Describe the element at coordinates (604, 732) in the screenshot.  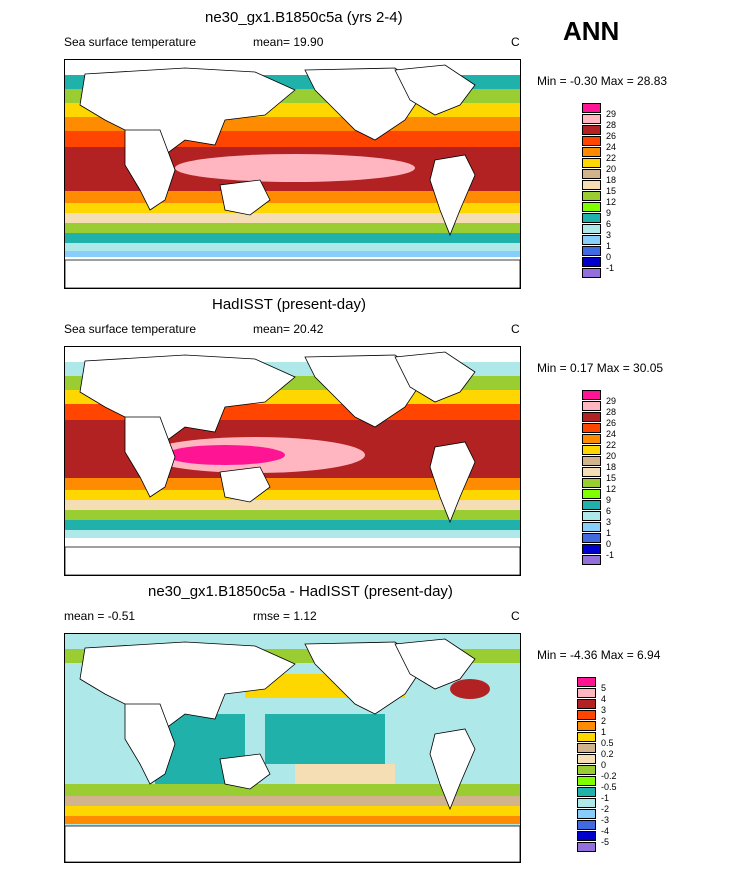
I see `panel-3-legend-tick: 1` at that location.